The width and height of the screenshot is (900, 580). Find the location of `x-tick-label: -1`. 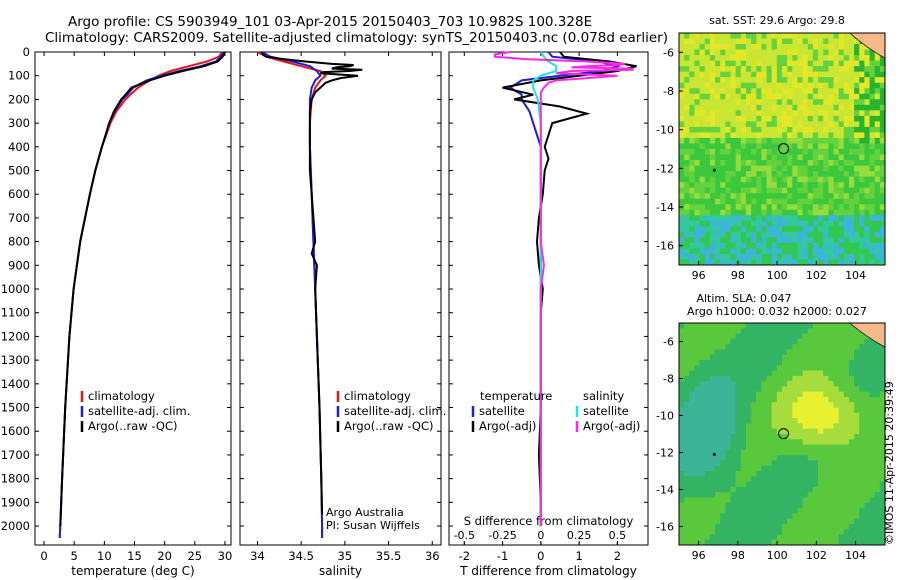

x-tick-label: -1 is located at coordinates (502, 556).